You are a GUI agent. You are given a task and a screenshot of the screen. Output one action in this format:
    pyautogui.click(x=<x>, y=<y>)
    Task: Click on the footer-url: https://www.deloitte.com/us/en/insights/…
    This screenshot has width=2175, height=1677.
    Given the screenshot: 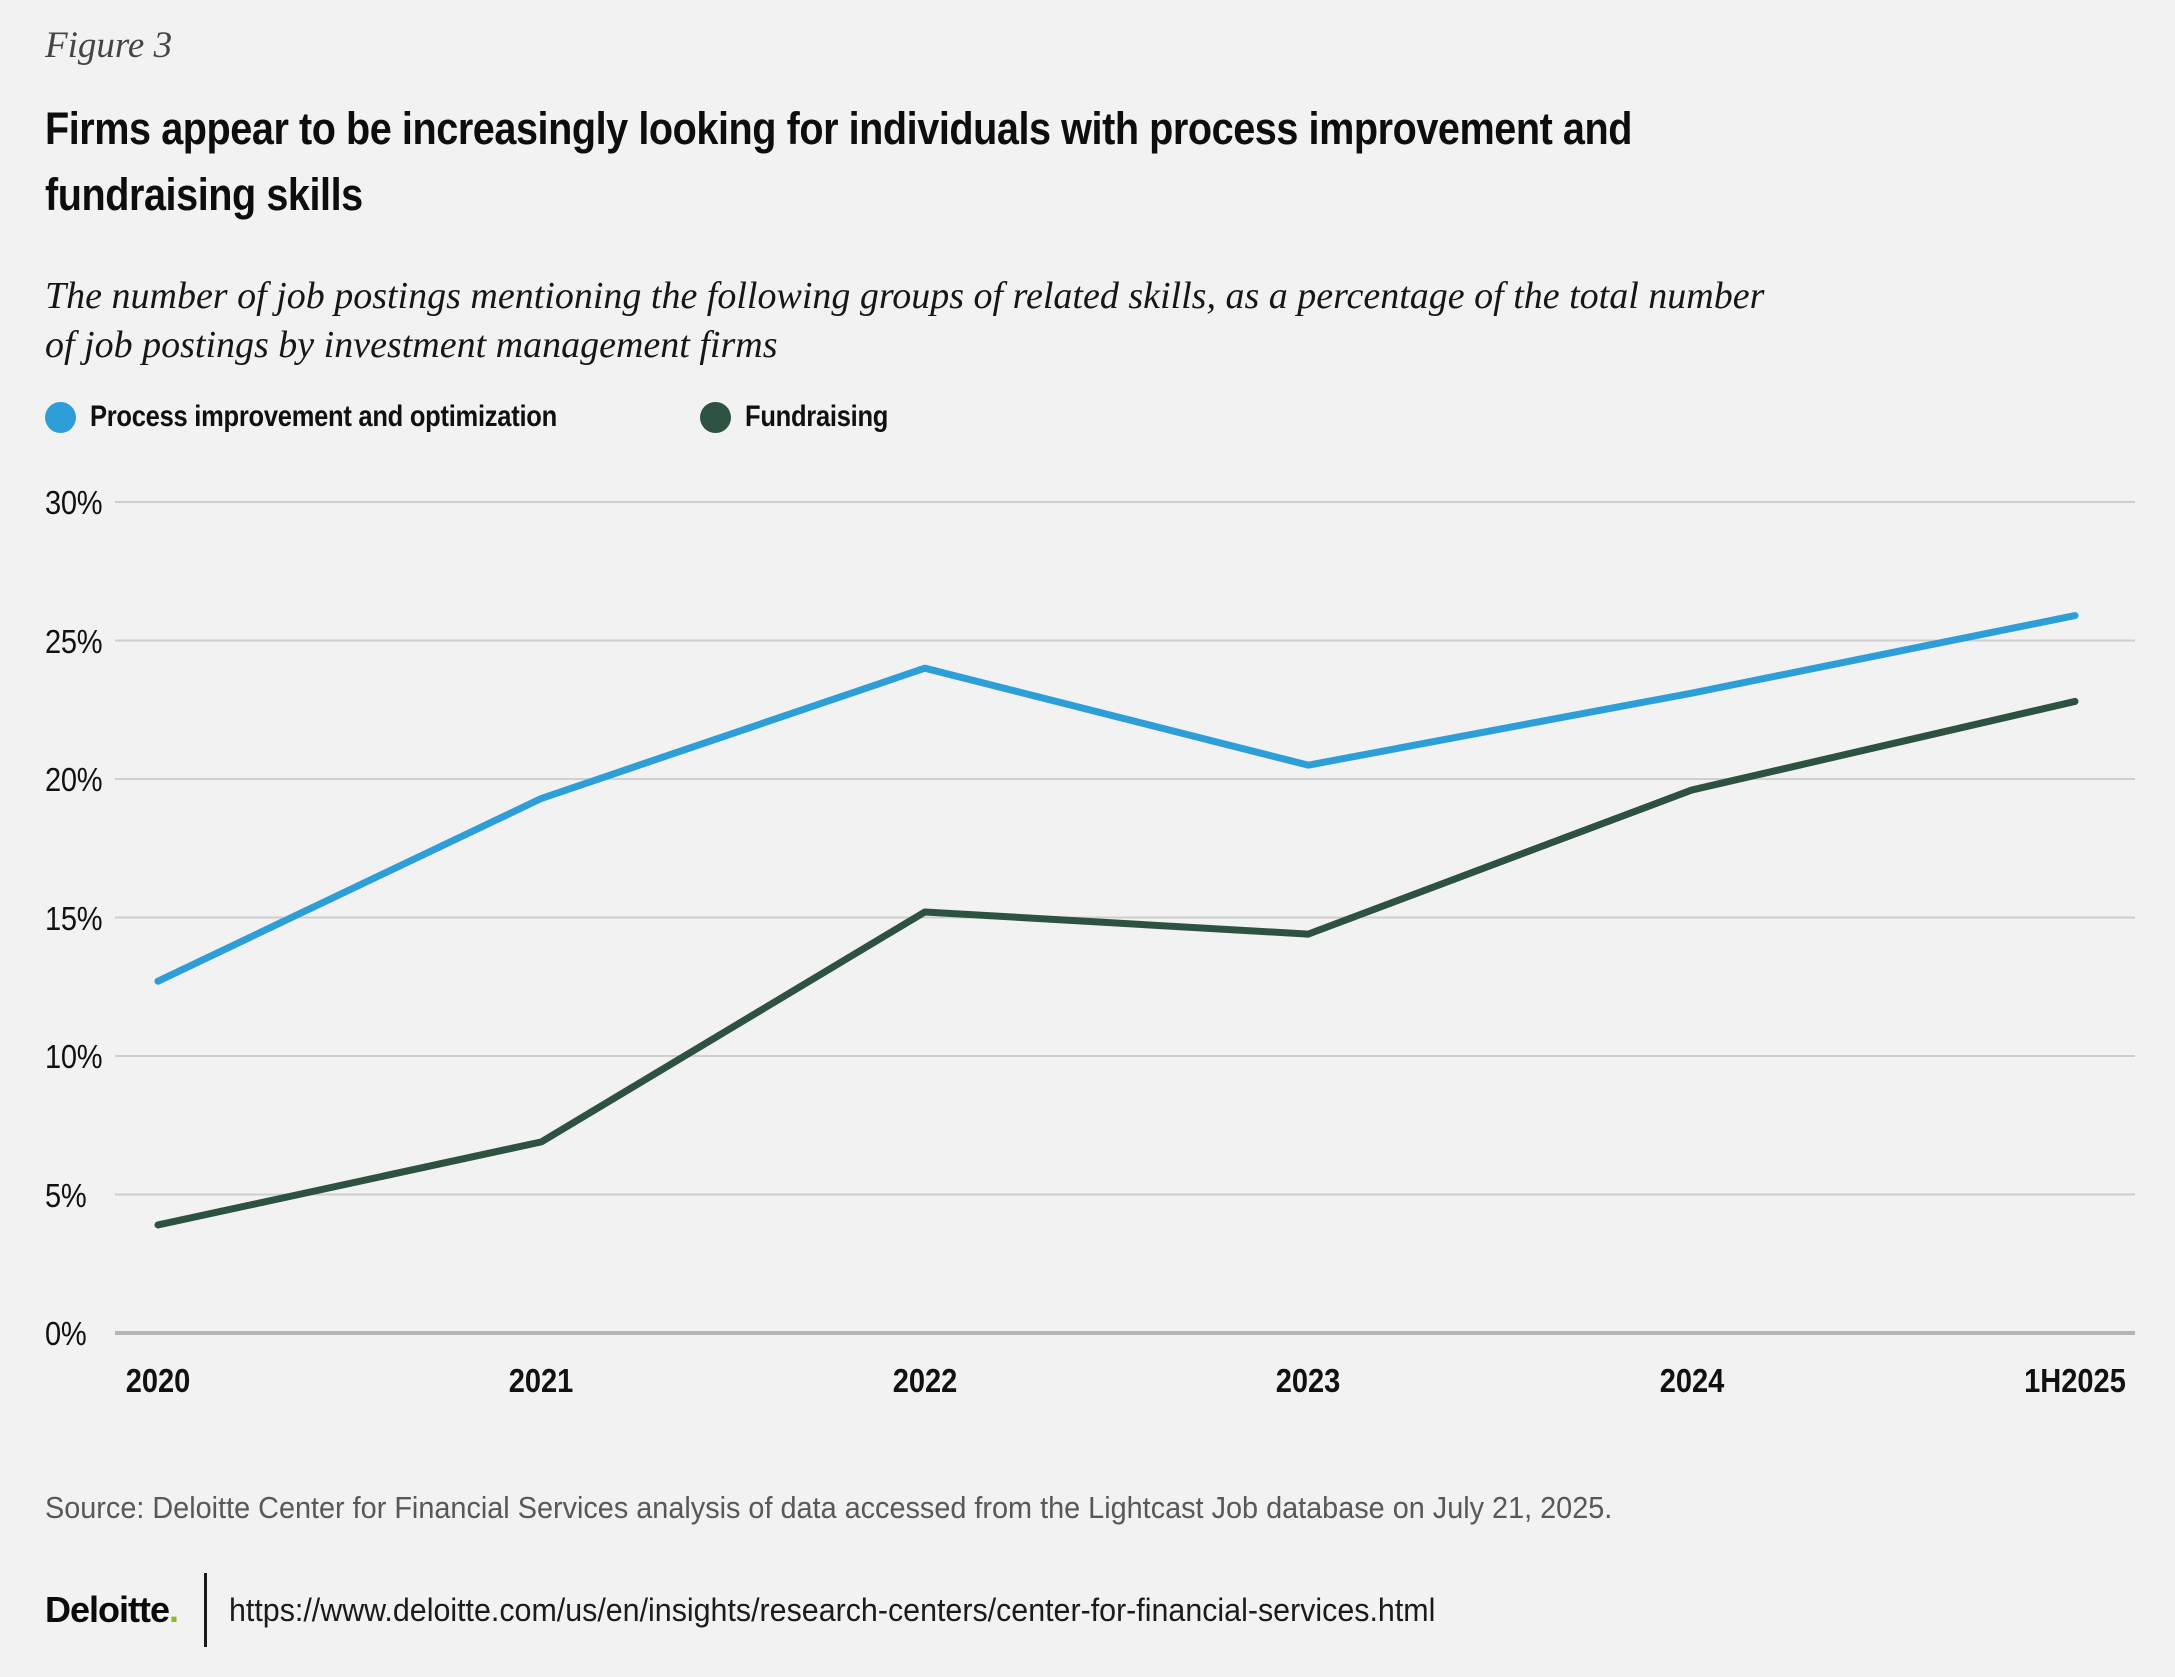 What is the action you would take?
    pyautogui.click(x=832, y=1609)
    